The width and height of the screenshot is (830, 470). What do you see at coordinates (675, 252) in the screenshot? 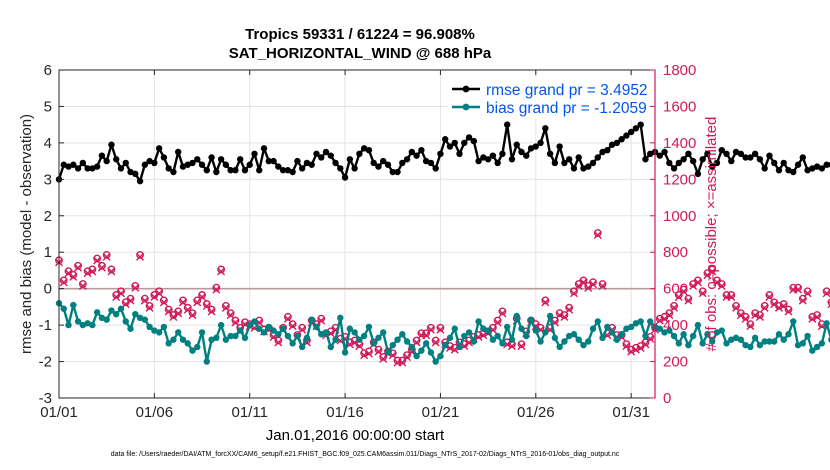
I see `y-tick-label-right: 800` at bounding box center [675, 252].